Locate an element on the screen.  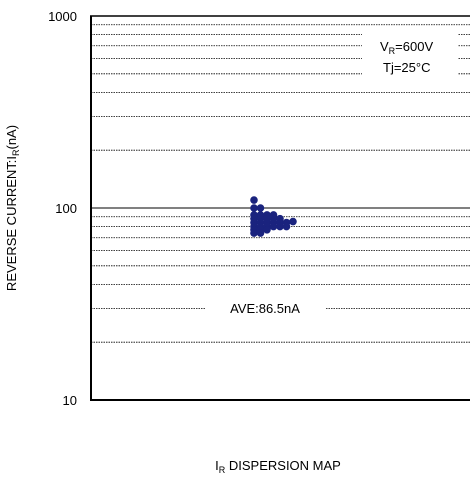
average-label: AVE:86.5nA is located at coordinates (265, 308).